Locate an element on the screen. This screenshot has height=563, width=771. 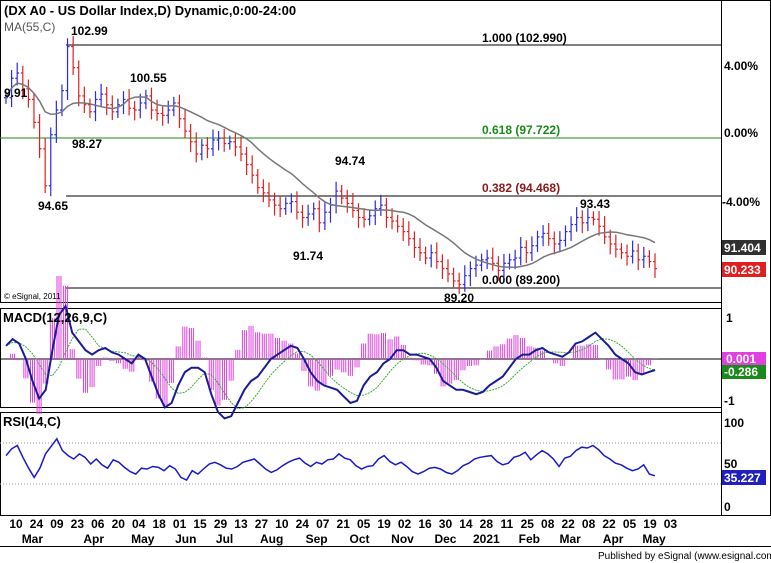
rsi-line is located at coordinates (330, 459).